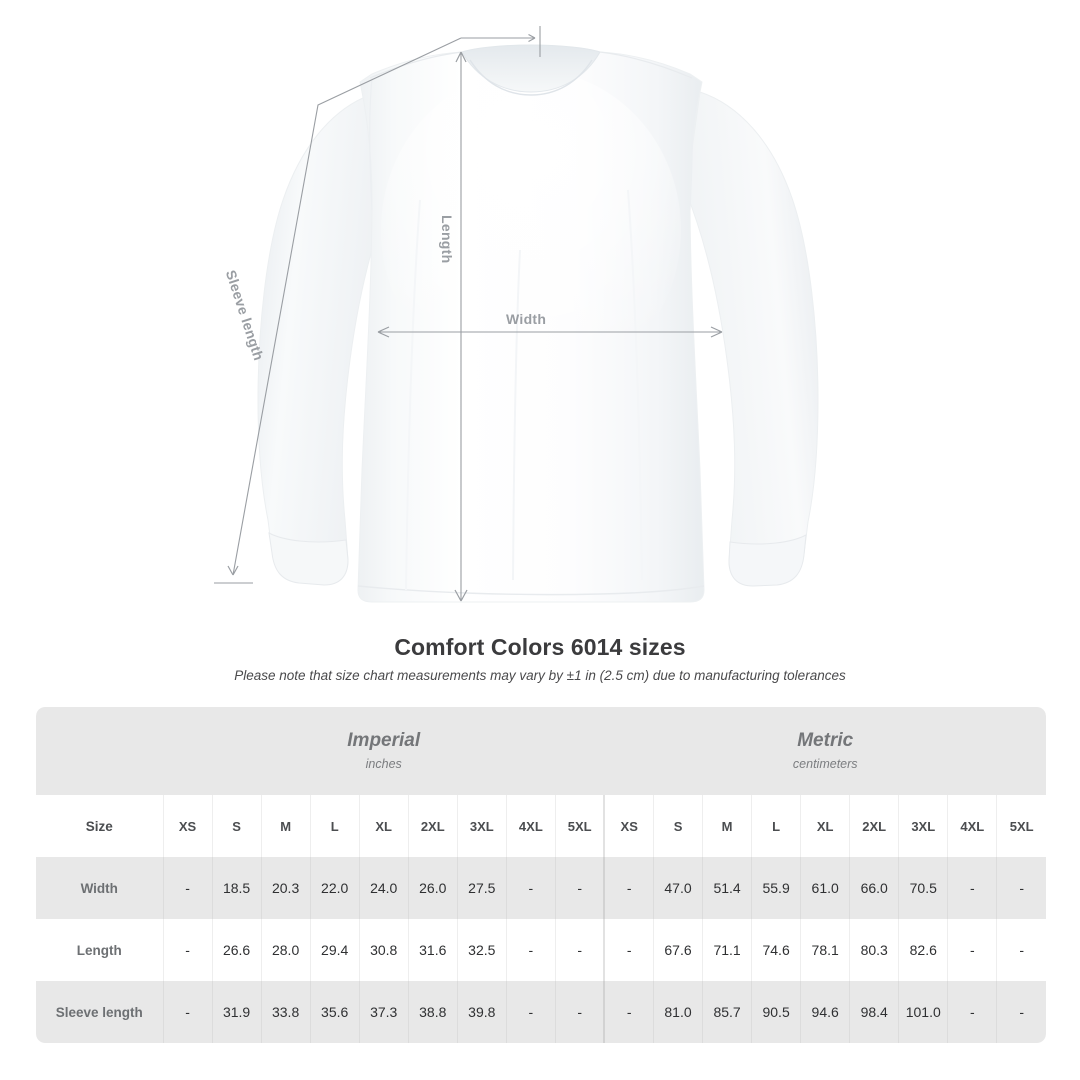 Image resolution: width=1080 pixels, height=1080 pixels. I want to click on cell-sleeve-length-imperial-3xl: 39.8, so click(481, 1012).